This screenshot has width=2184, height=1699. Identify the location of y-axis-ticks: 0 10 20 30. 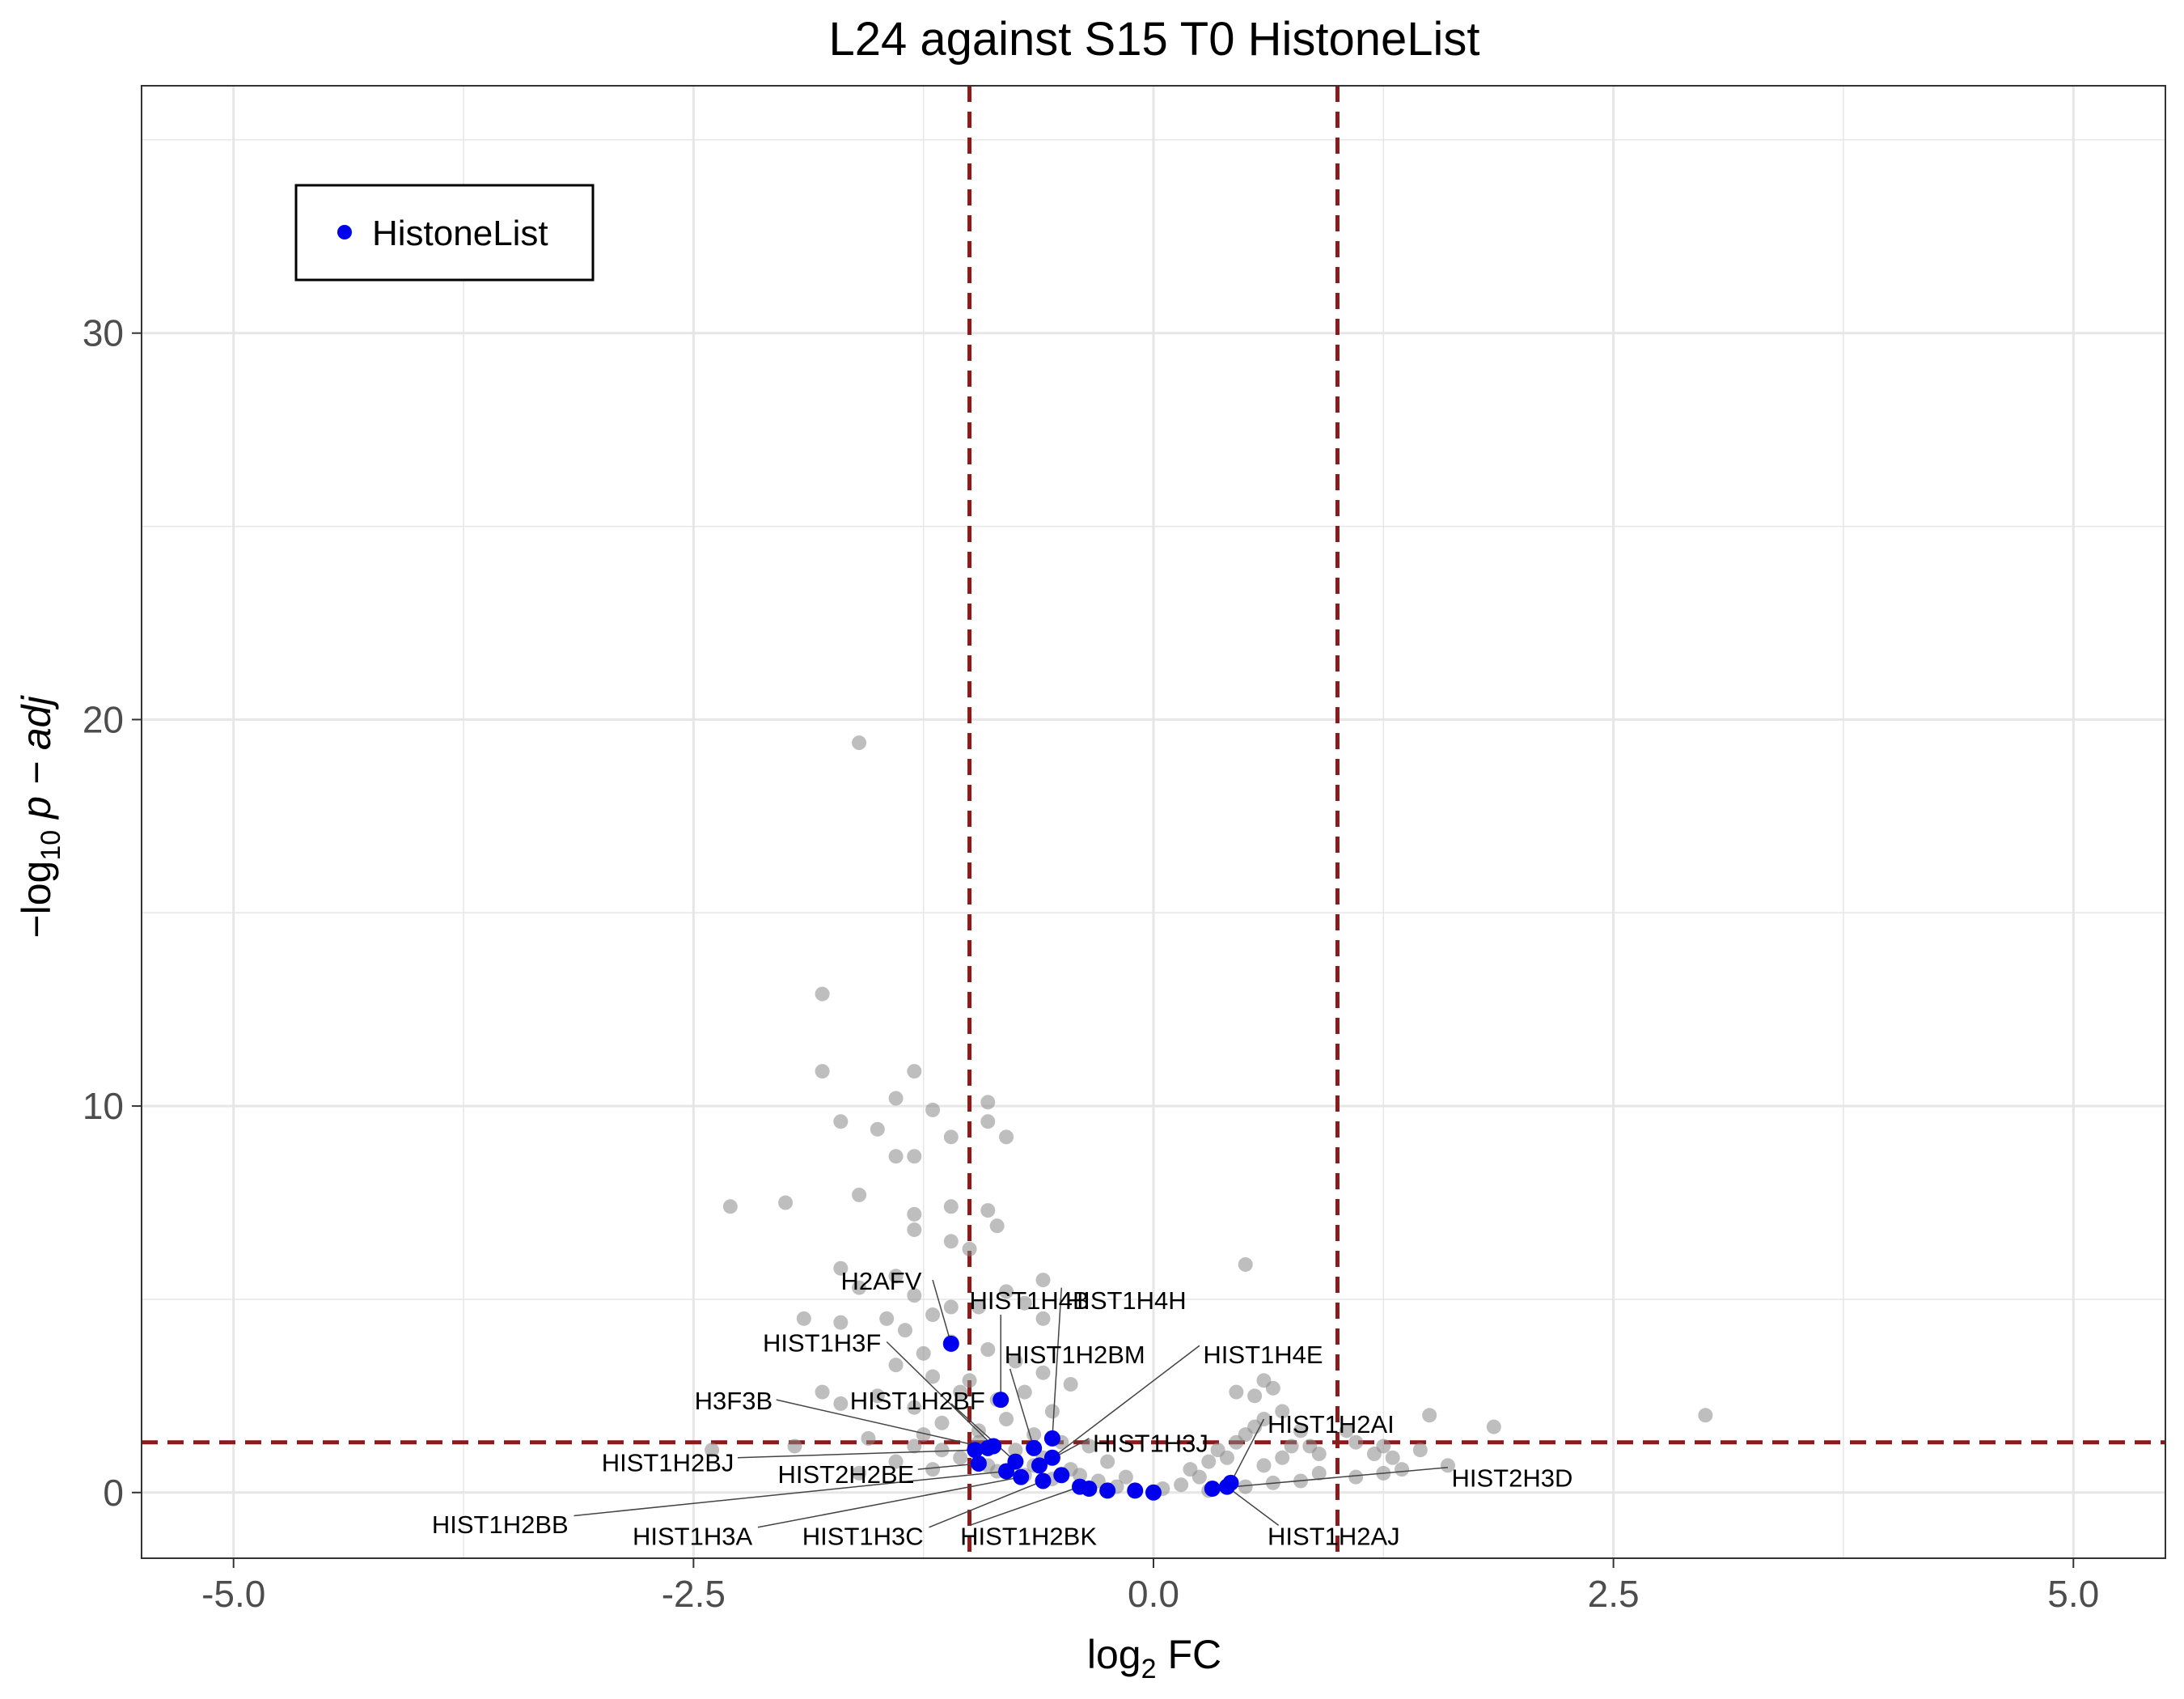
(112, 913).